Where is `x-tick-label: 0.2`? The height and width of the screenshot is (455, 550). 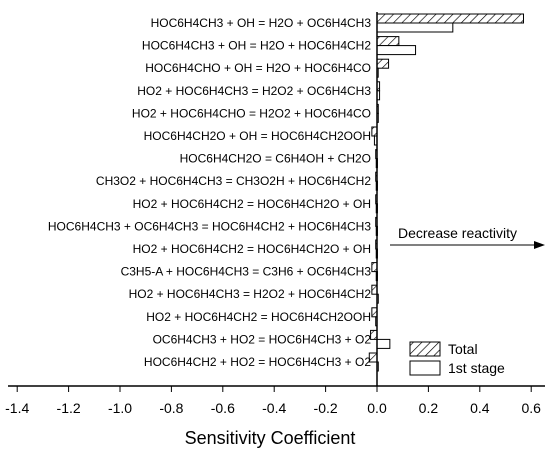 x-tick-label: 0.2 is located at coordinates (429, 408).